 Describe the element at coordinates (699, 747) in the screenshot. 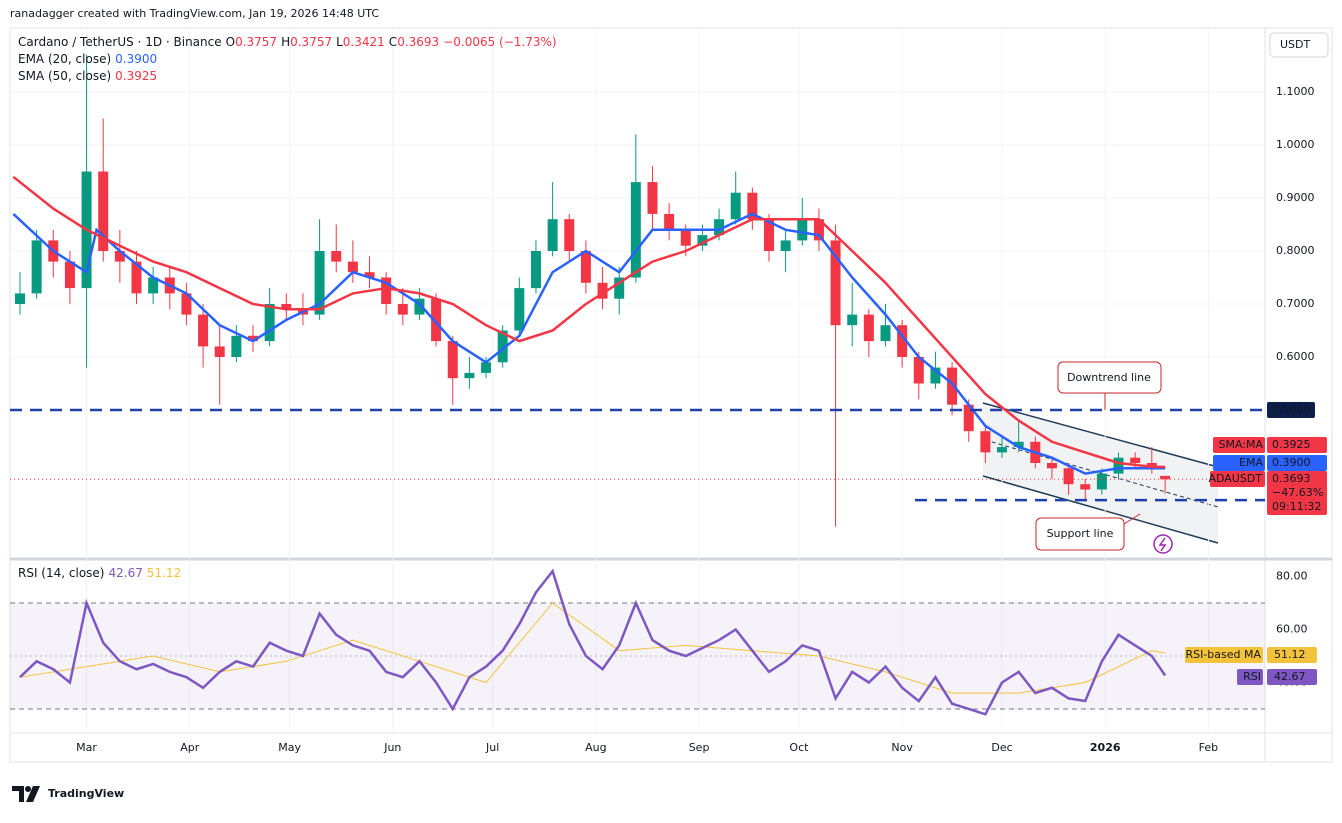

I see `x-tick-label: Sep` at that location.